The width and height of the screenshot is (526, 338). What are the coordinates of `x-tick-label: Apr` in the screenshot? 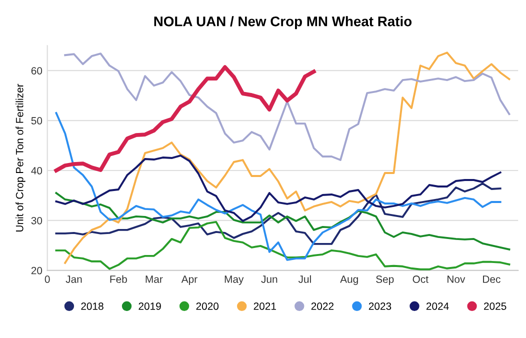 It's located at (189, 280).